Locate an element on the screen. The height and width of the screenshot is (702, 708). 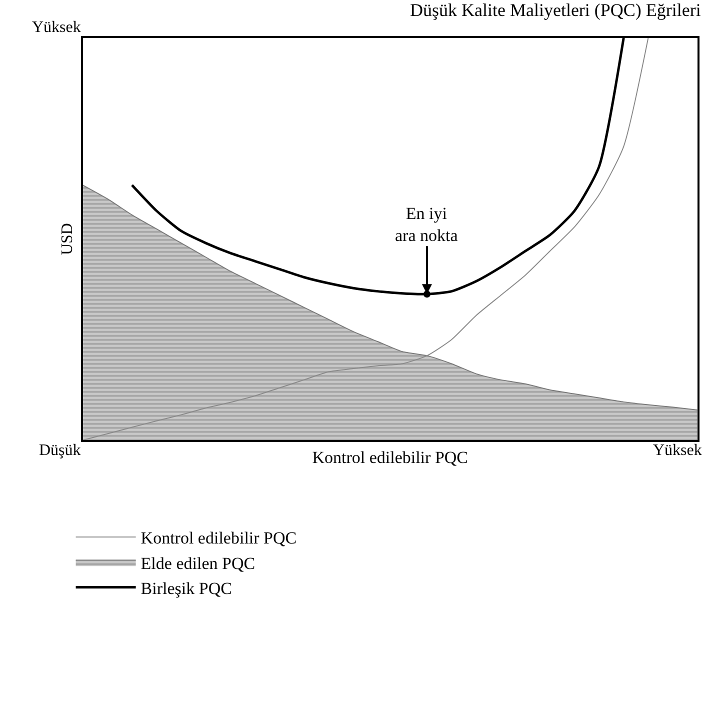
legend-label: Elde edilen PQC is located at coordinates (198, 563).